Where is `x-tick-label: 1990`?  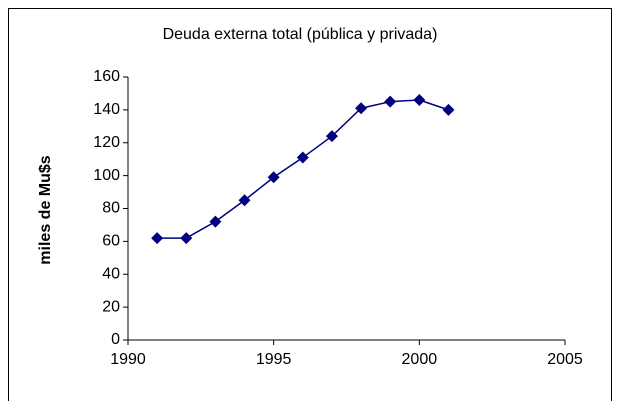
x-tick-label: 1990 is located at coordinates (128, 359).